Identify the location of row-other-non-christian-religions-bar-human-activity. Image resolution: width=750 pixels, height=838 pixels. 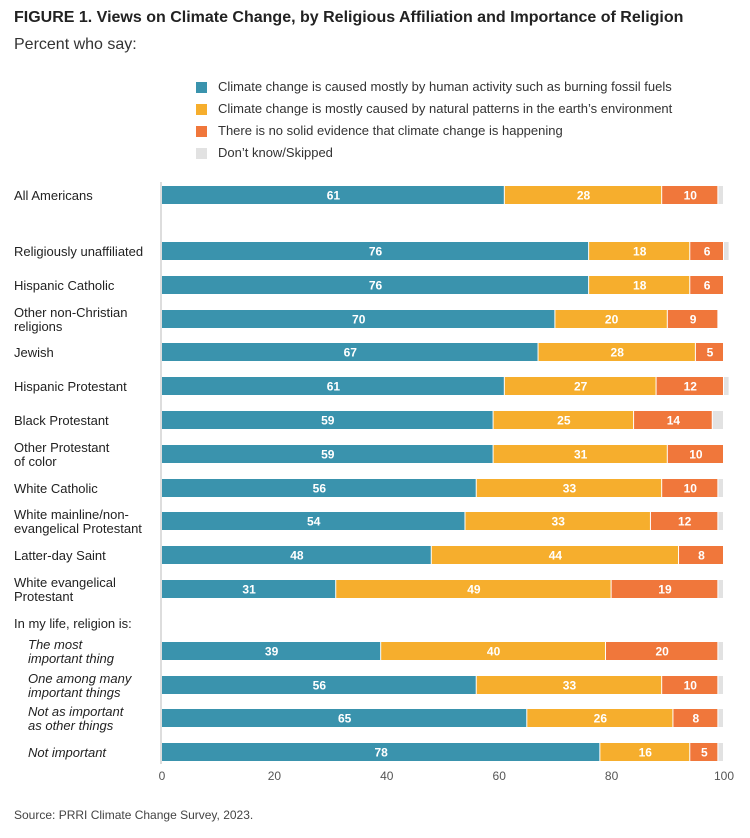
(358, 319).